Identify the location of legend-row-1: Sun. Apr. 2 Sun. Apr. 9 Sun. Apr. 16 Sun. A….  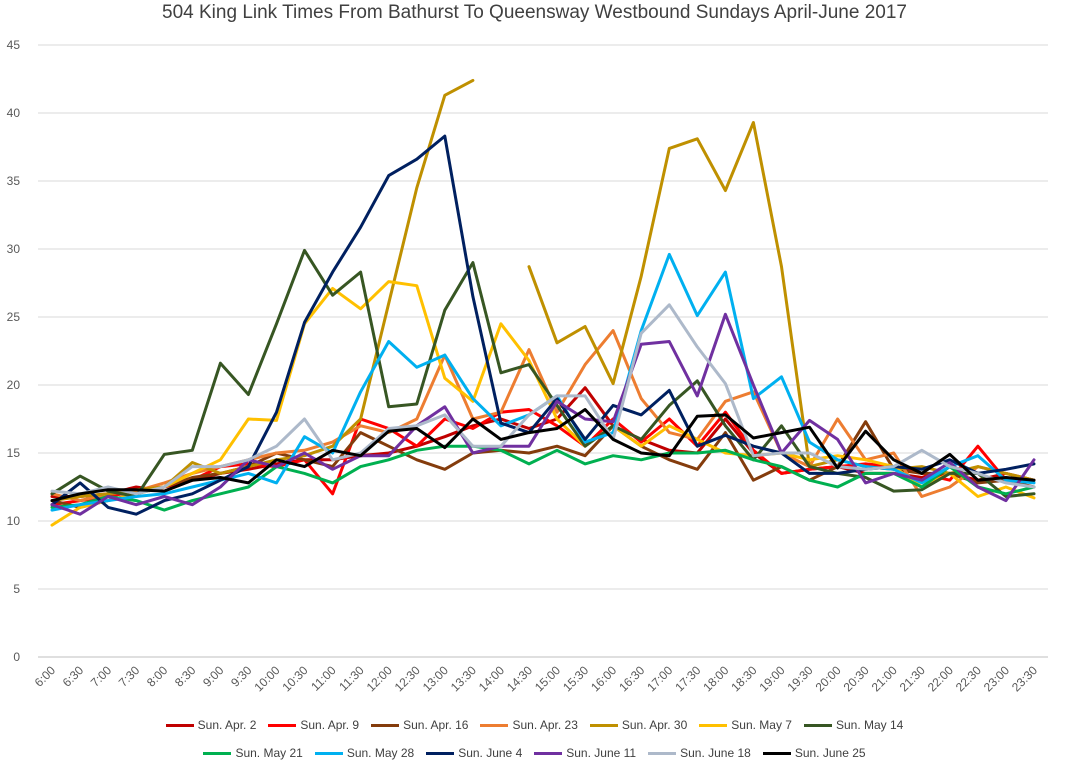
(534, 725).